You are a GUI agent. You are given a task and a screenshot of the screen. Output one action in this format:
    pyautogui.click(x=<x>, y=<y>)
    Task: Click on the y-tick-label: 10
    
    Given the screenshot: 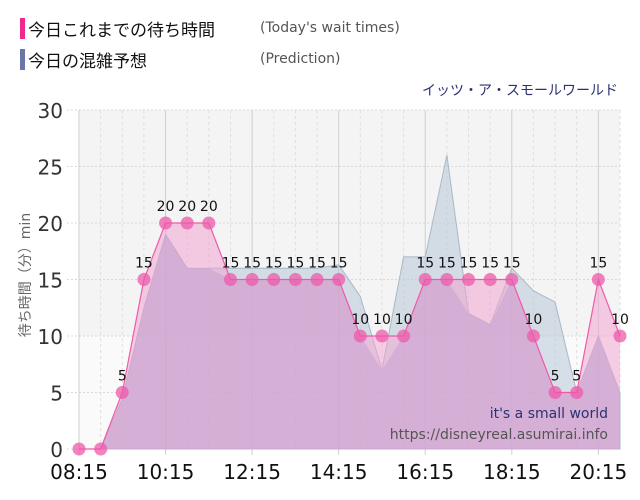 What is the action you would take?
    pyautogui.click(x=50, y=337)
    